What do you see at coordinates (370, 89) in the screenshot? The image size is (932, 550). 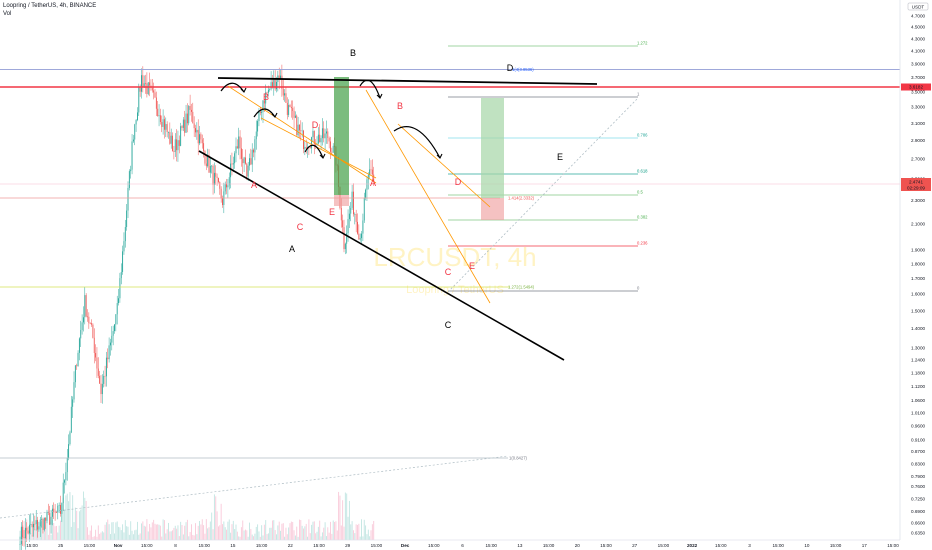 I see `curved-arrow-icon` at bounding box center [370, 89].